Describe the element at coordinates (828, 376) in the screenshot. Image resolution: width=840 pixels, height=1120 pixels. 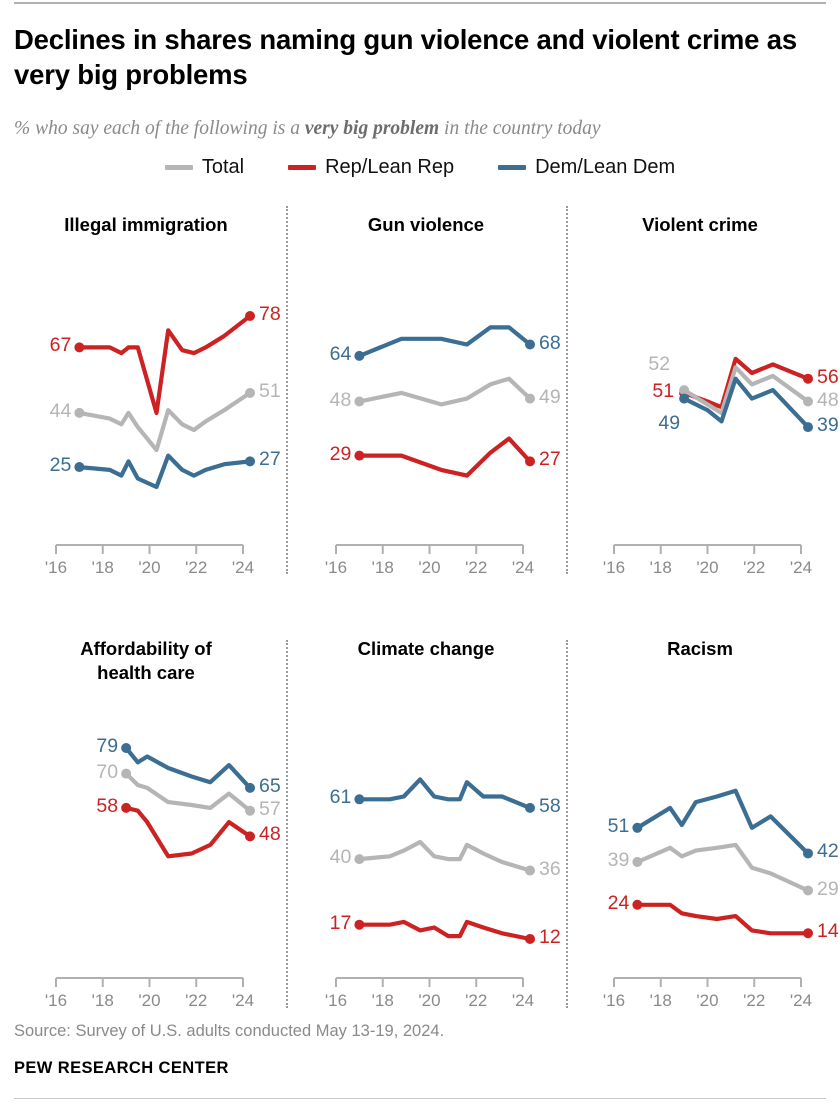
I see `series-end-value-label: 56` at that location.